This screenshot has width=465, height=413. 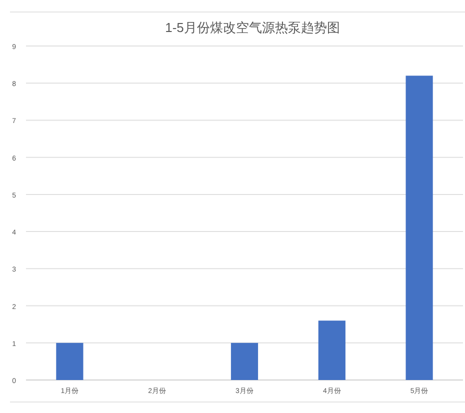 What do you see at coordinates (252, 27) in the screenshot?
I see `chart-title: 1-5月份煤改空气源热泵趋势图` at bounding box center [252, 27].